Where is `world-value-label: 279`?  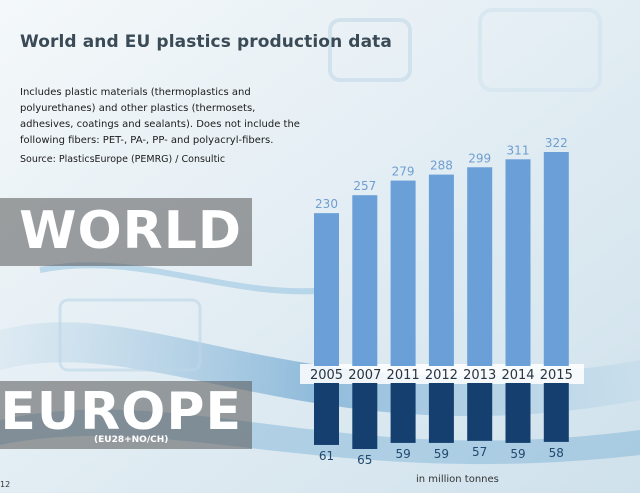
world-value-label: 279 is located at coordinates (403, 172).